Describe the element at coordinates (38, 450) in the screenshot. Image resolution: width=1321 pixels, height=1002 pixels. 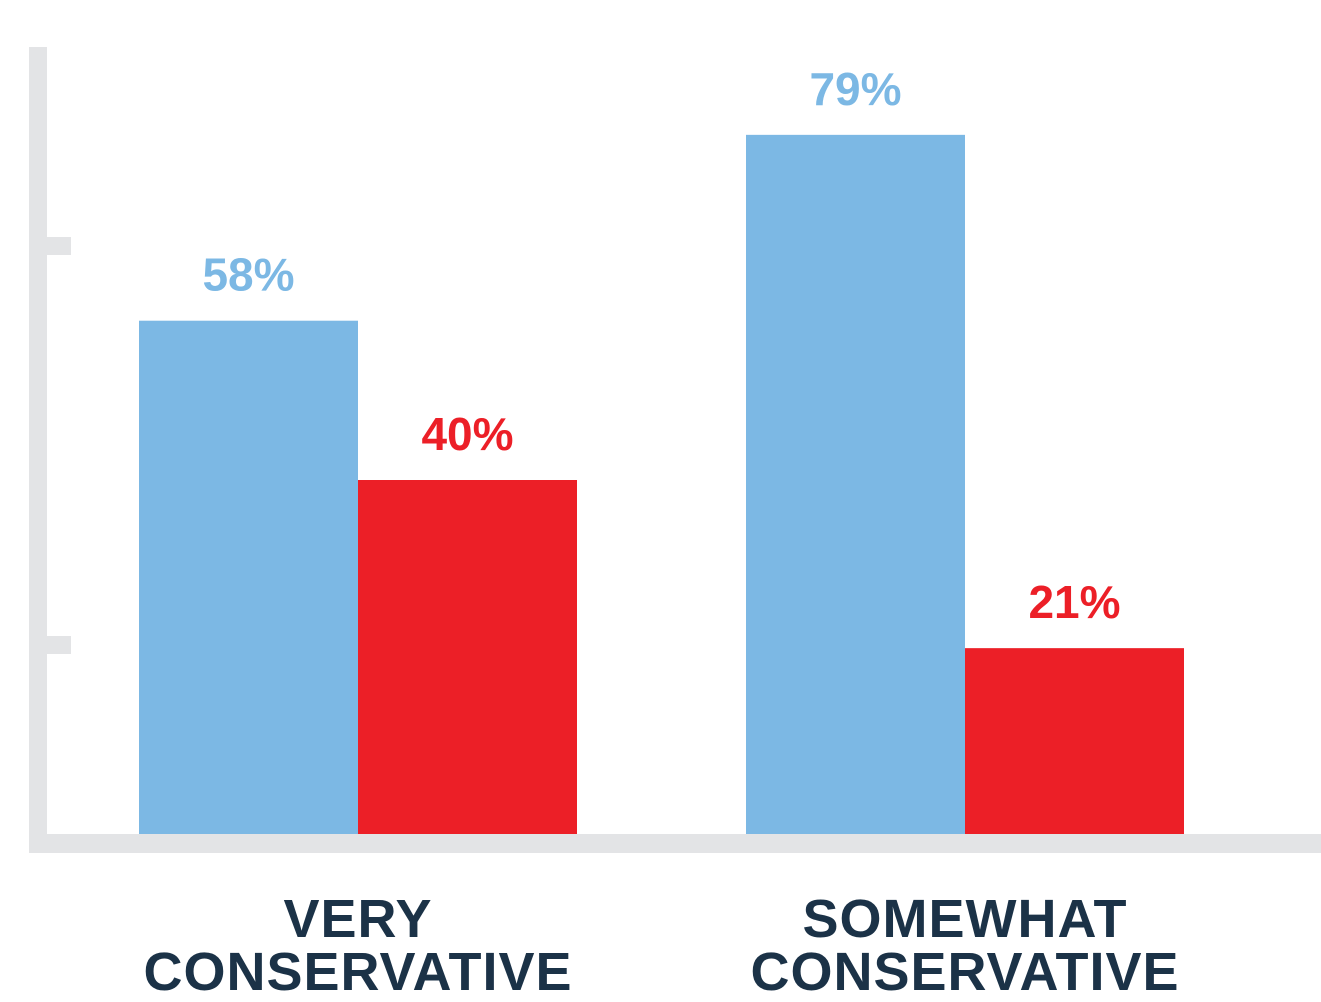
I see `y-axis-line` at that location.